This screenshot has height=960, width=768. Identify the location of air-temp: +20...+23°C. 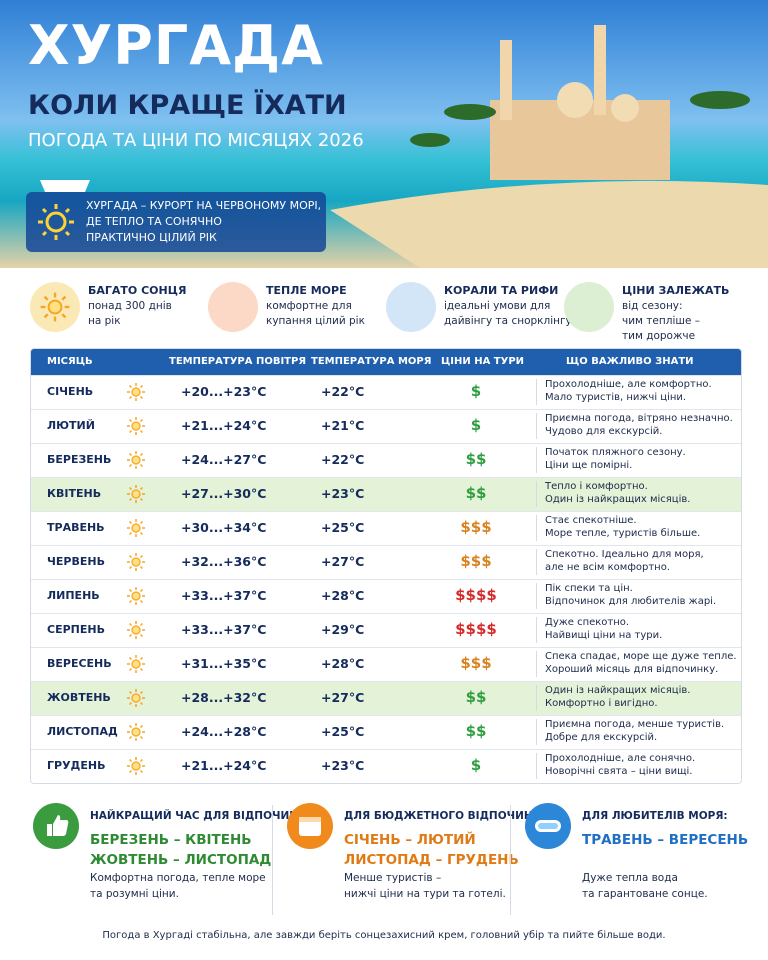
(224, 391).